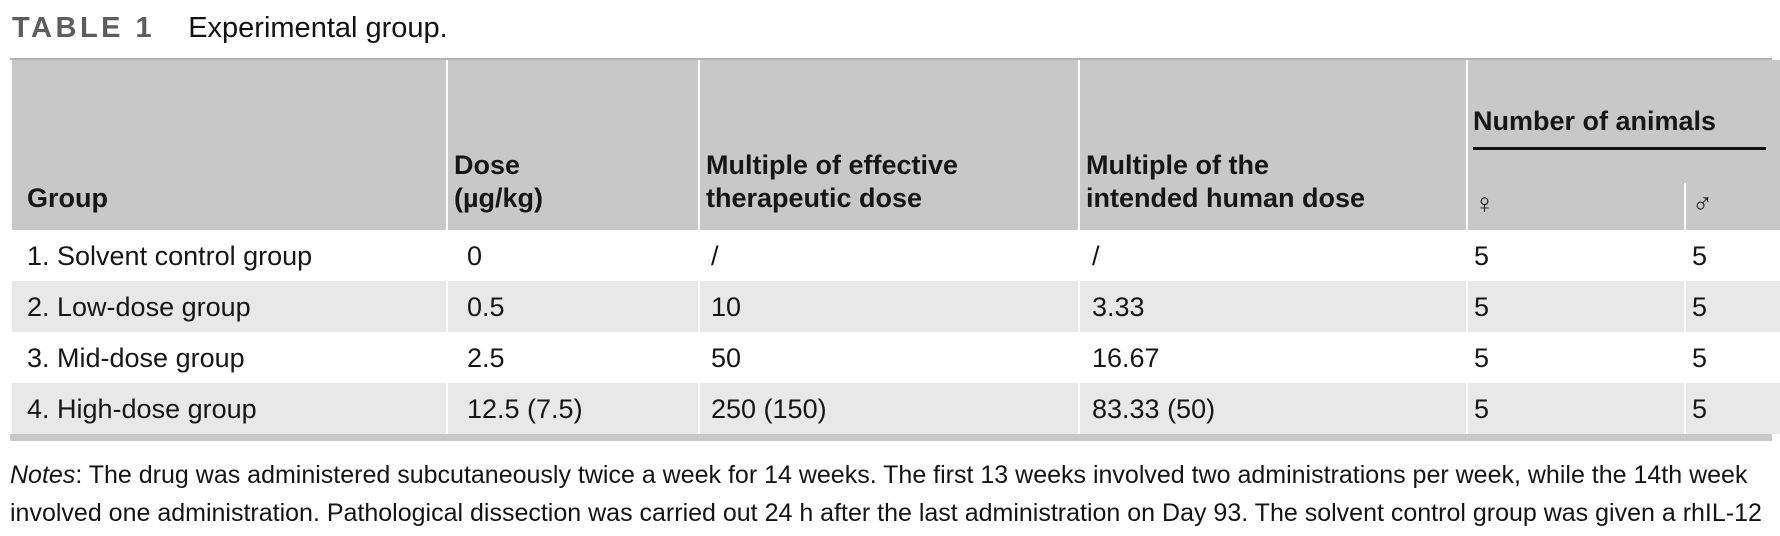 This screenshot has width=1780, height=536. What do you see at coordinates (573, 408) in the screenshot?
I see `cell-dose: 12.5 (7.5)` at bounding box center [573, 408].